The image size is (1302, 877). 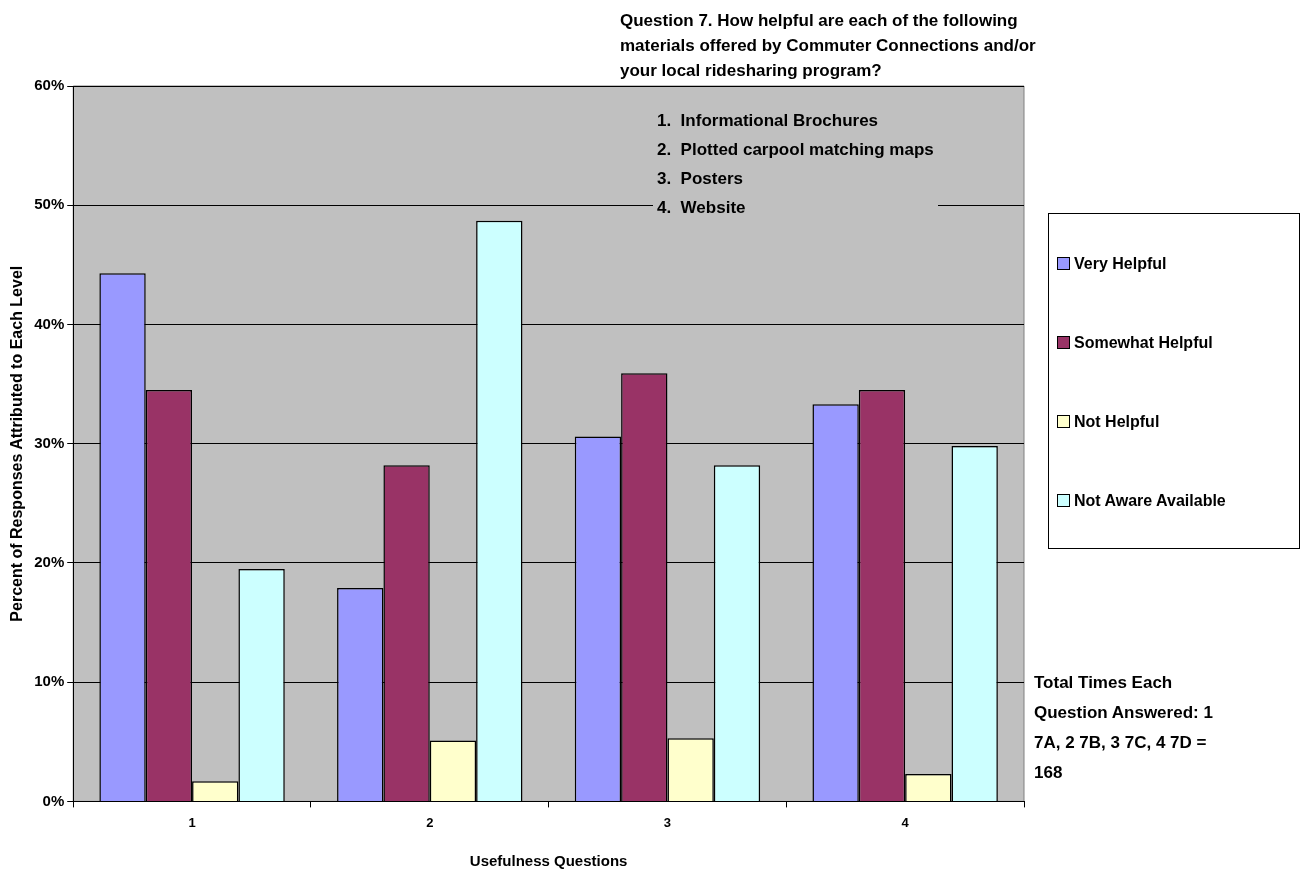 I want to click on legend-label: Somewhat Helpful, so click(x=1143, y=342).